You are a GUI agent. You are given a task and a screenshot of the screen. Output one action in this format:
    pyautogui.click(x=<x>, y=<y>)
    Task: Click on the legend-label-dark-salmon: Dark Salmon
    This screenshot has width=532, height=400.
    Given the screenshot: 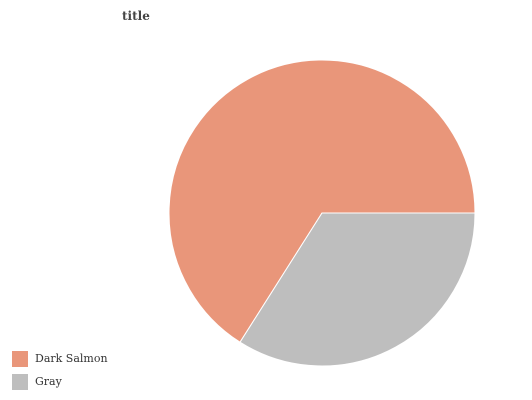 What is the action you would take?
    pyautogui.click(x=71, y=358)
    